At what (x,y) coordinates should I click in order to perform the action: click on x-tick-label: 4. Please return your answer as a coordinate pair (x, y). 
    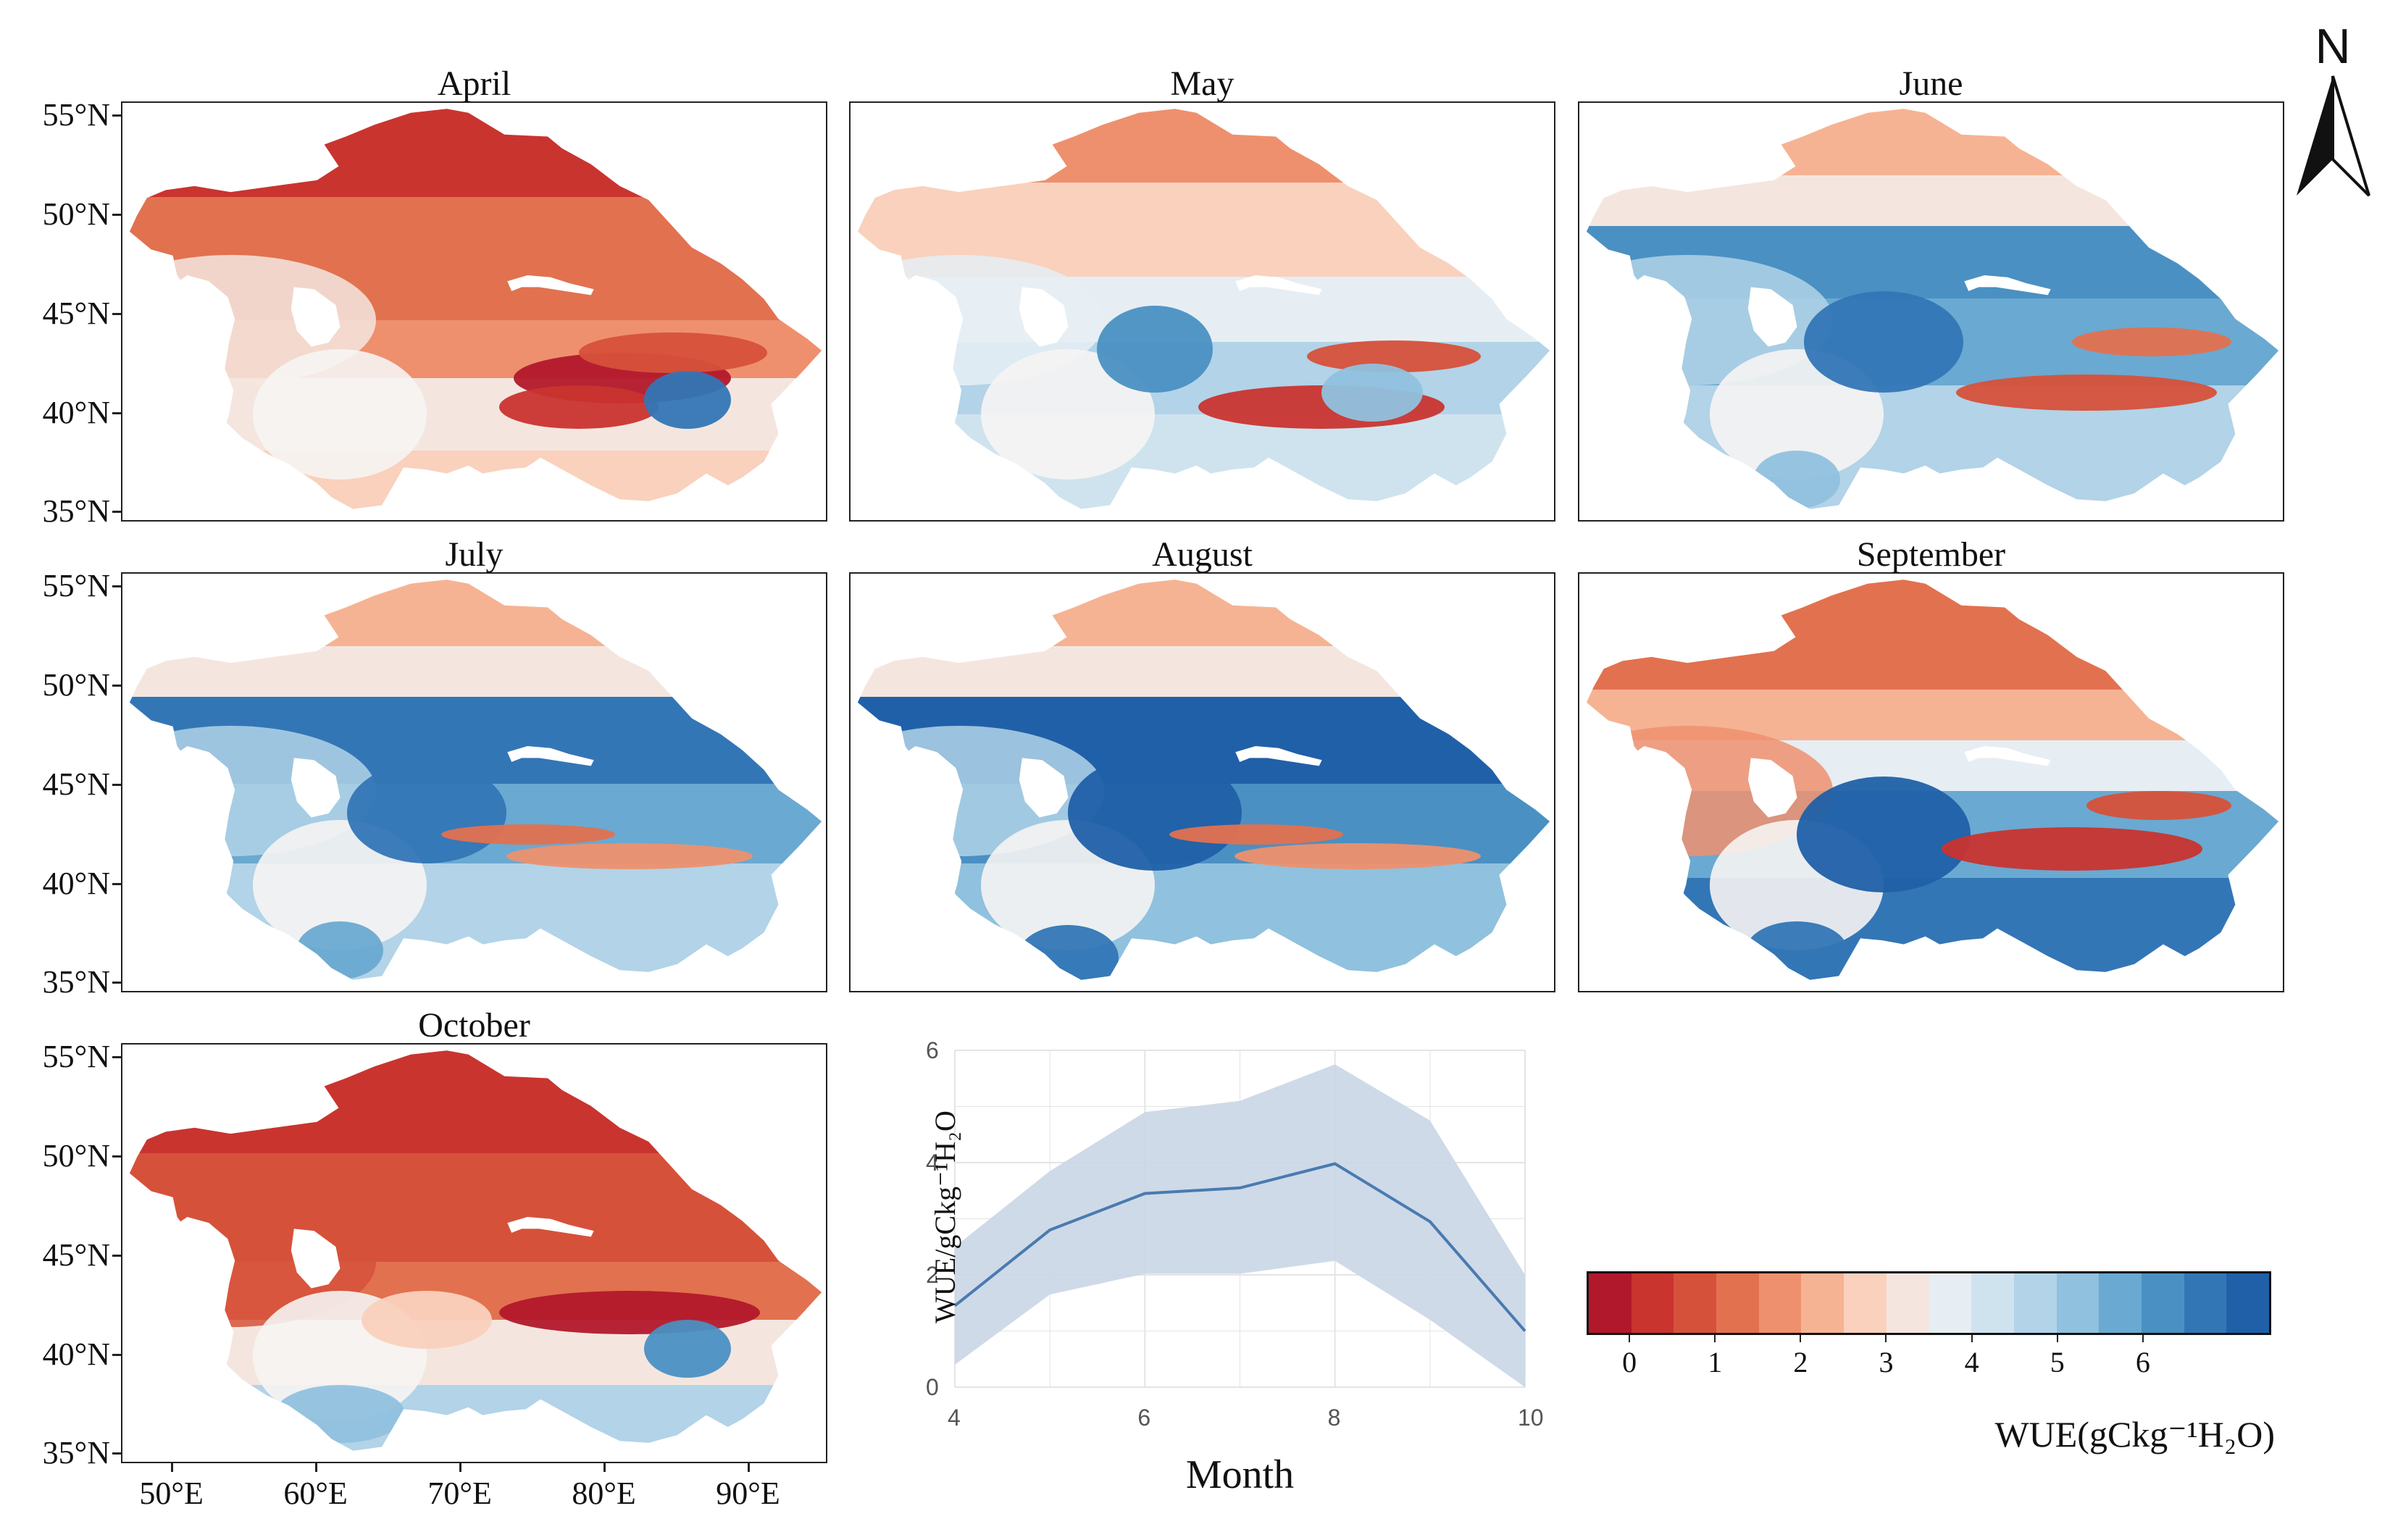
    Looking at the image, I should click on (955, 1418).